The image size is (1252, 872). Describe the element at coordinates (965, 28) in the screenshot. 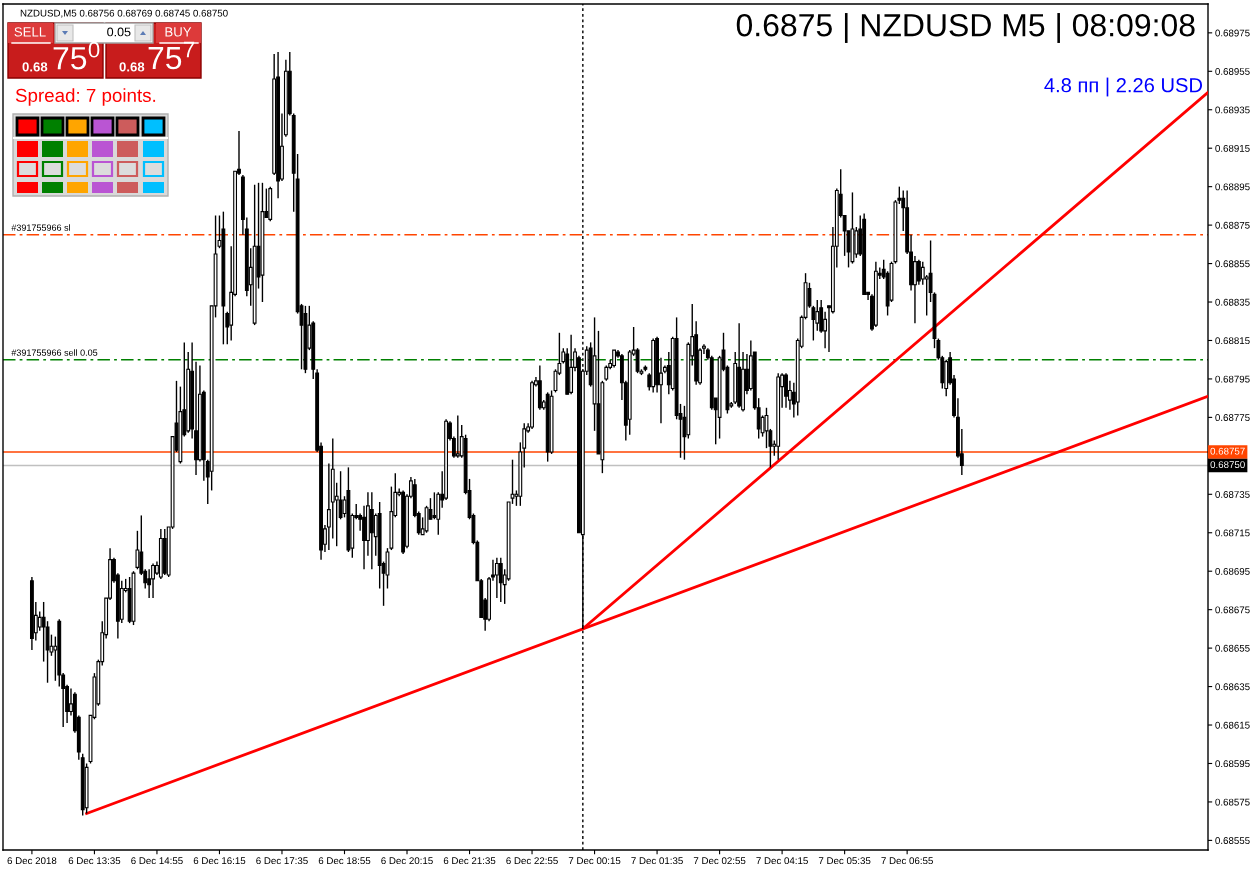

I see `annotation: 0.6875 | NZDUSD M5 | 08:09:08` at that location.